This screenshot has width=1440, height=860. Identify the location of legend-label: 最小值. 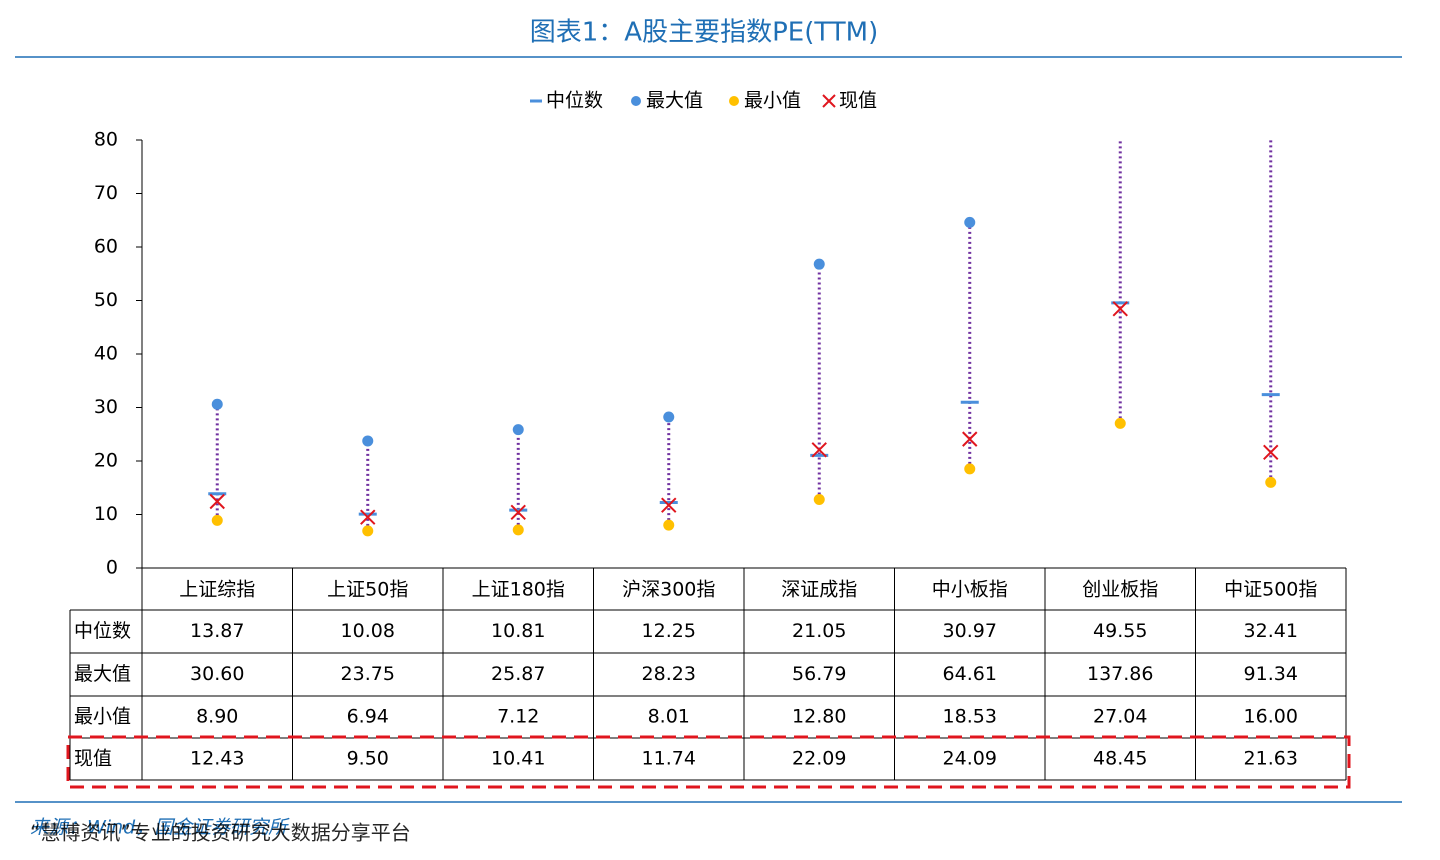
(772, 101).